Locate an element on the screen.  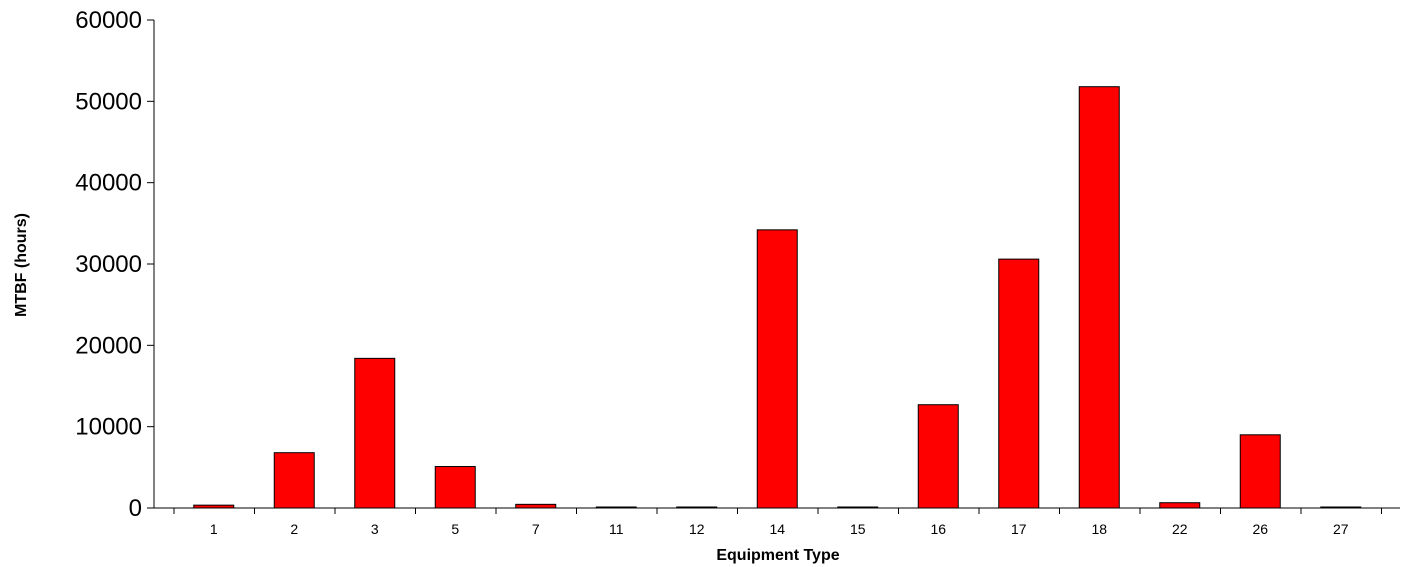
x-tick-label: 22 is located at coordinates (1180, 529).